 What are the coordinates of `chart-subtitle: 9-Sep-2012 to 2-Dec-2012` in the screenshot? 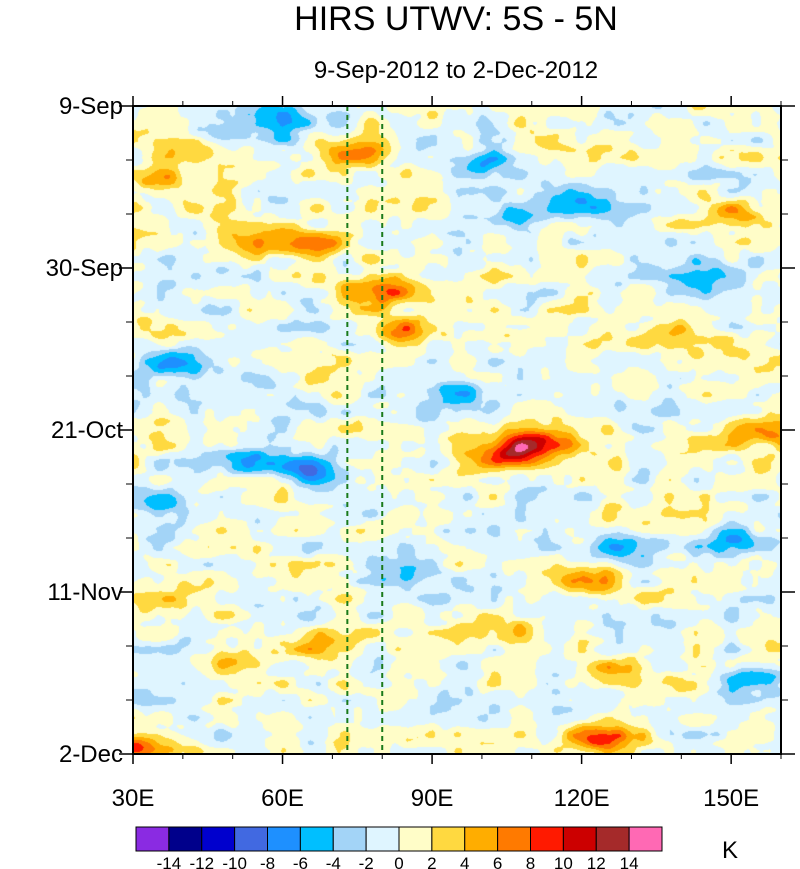 It's located at (456, 70).